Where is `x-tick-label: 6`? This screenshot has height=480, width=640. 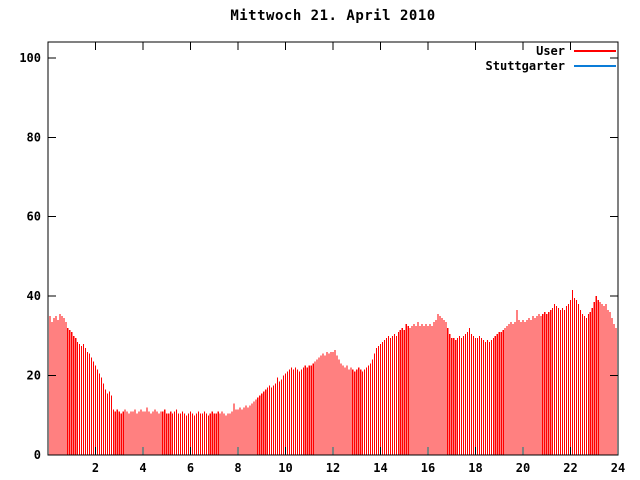 x-tick-label: 6 is located at coordinates (190, 468).